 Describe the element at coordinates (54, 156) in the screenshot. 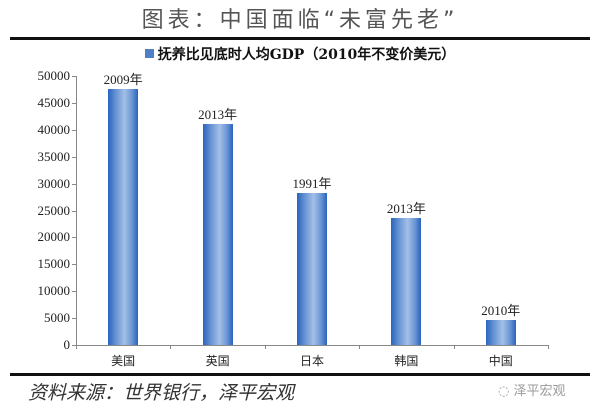

I see `y-tick-label: 35000` at that location.